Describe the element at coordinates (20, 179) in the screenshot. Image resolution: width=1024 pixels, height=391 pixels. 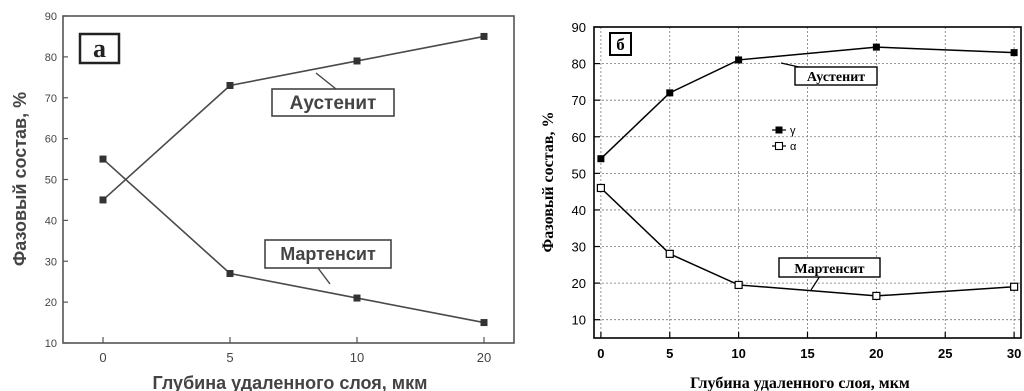
I see `y-axis-title-a: Фазовый состав, %` at that location.